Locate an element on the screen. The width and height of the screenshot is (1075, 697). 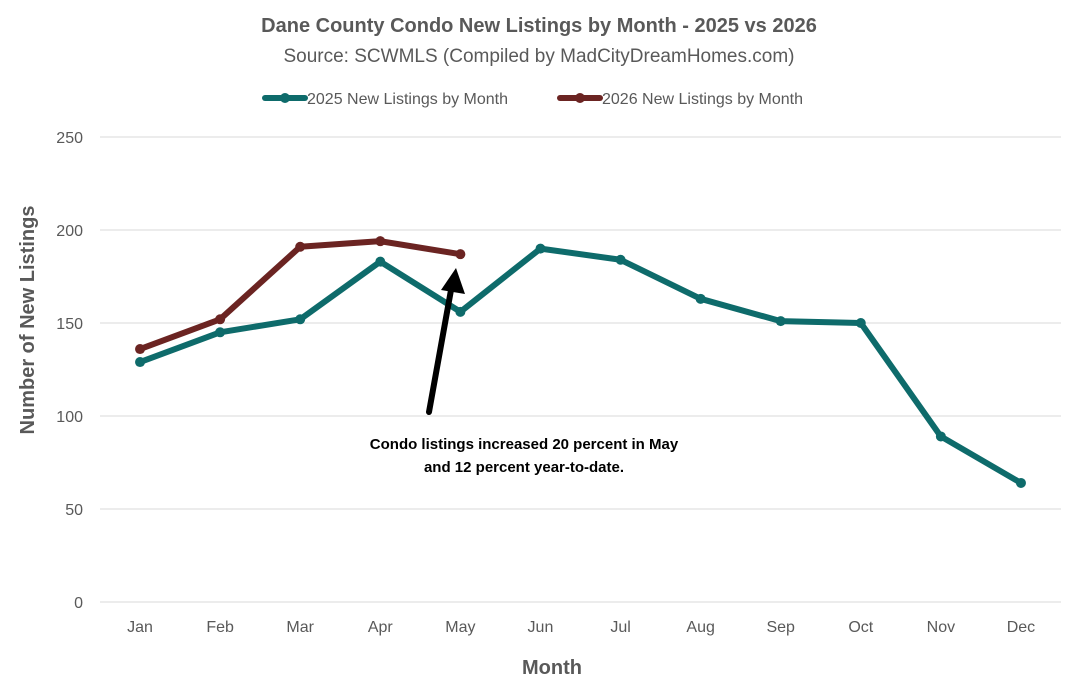
x-tick-label: Dec is located at coordinates (1021, 627).